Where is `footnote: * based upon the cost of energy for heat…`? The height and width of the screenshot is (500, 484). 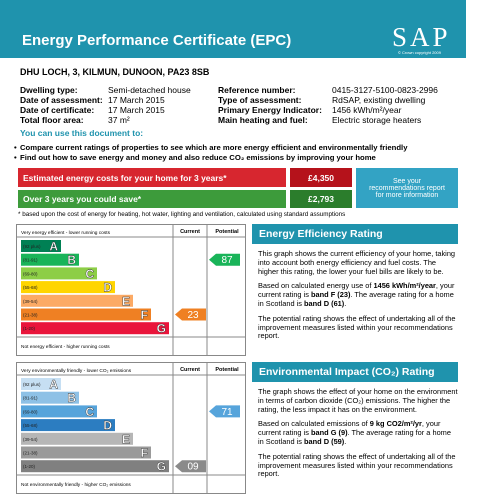 footnote: * based upon the cost of energy for heat… is located at coordinates (182, 214).